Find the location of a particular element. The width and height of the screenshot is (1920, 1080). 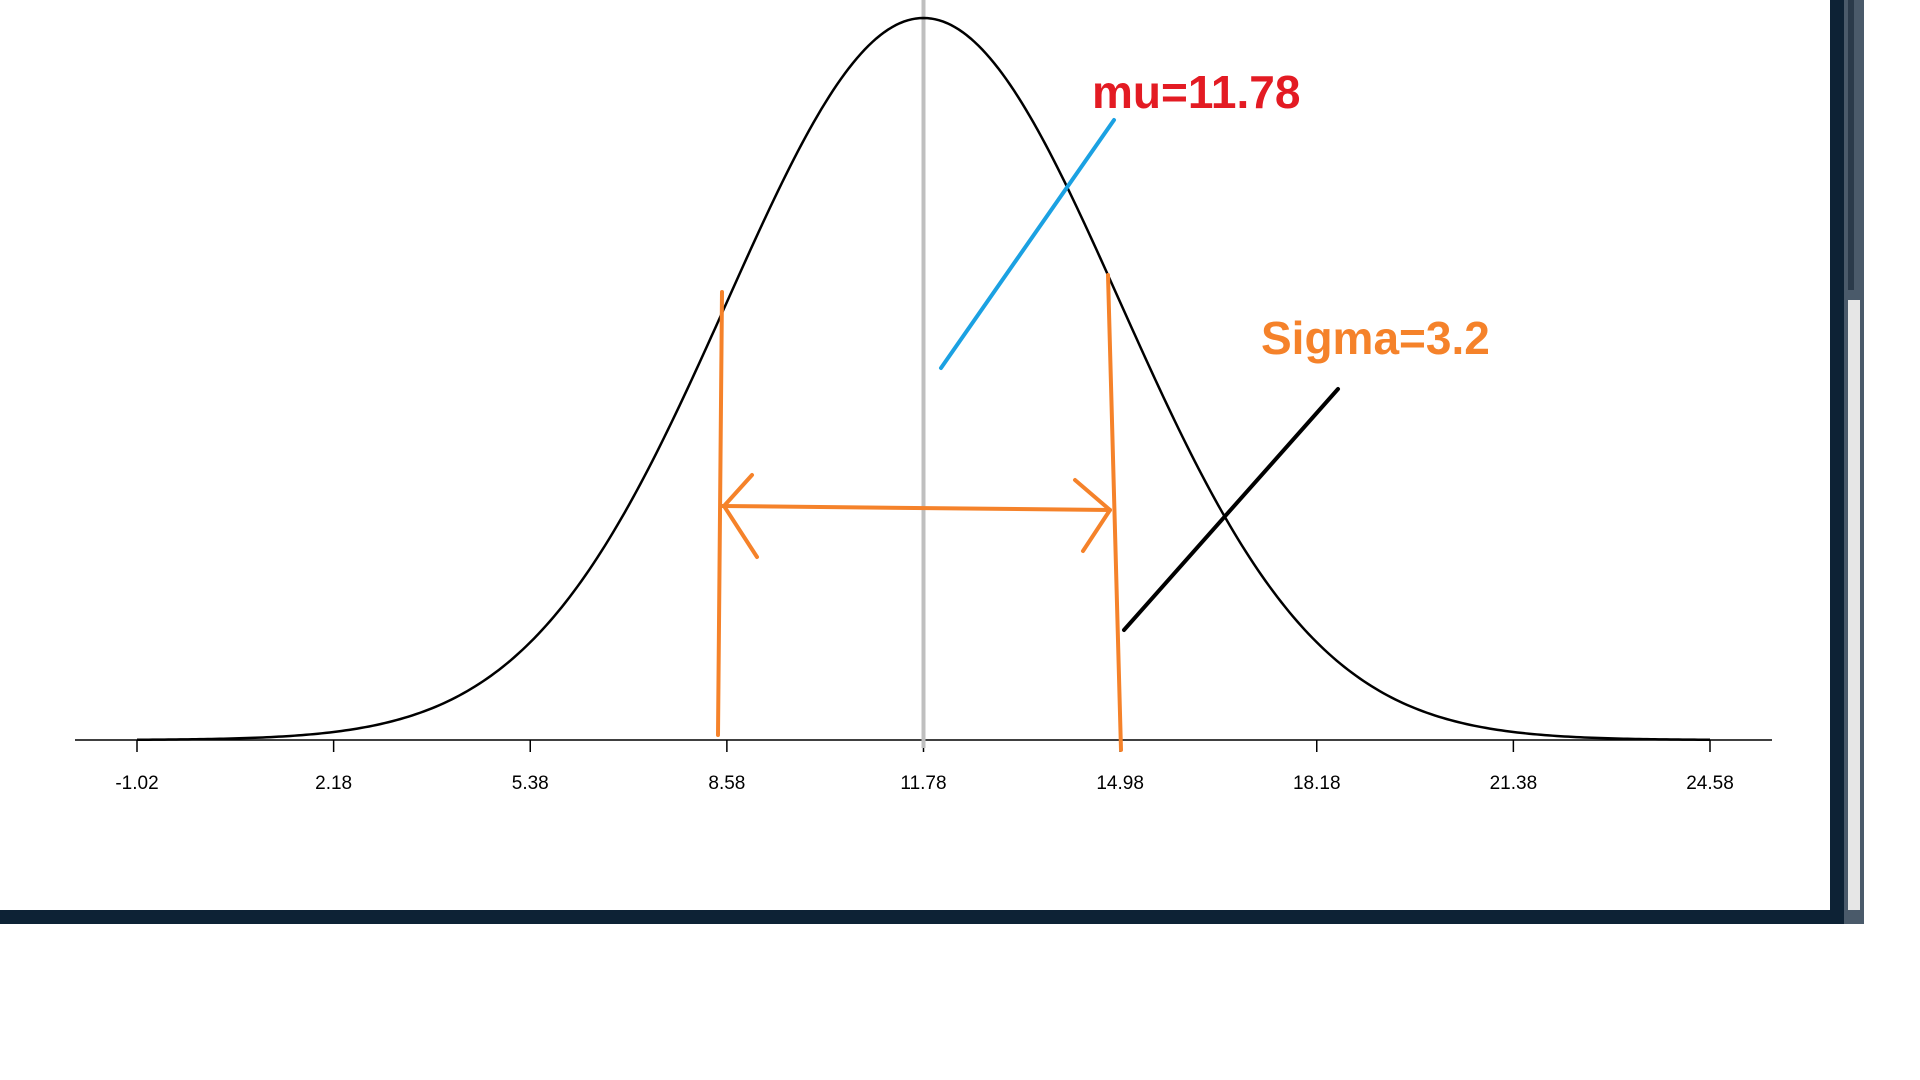

sigma-pointer-line is located at coordinates (1231, 509).